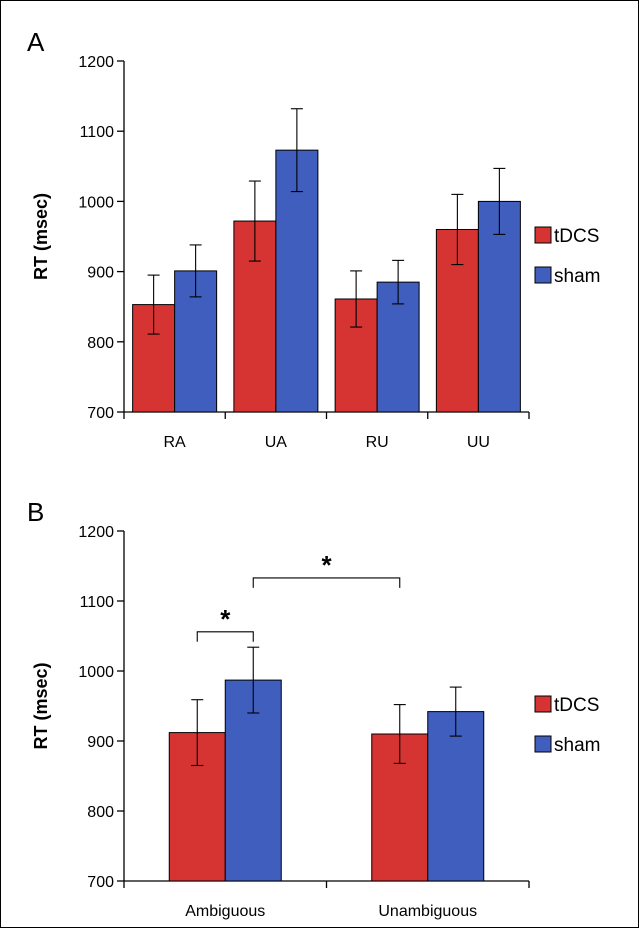 Image resolution: width=639 pixels, height=932 pixels. What do you see at coordinates (377, 442) in the screenshot?
I see `x-tick-label: RU` at bounding box center [377, 442].